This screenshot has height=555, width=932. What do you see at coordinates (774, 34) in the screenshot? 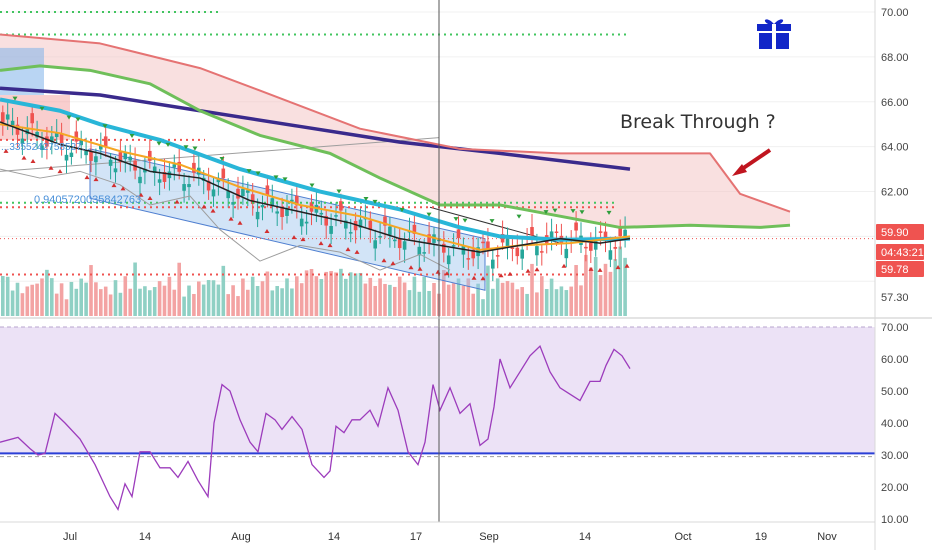
I see `gift-icon` at bounding box center [774, 34].